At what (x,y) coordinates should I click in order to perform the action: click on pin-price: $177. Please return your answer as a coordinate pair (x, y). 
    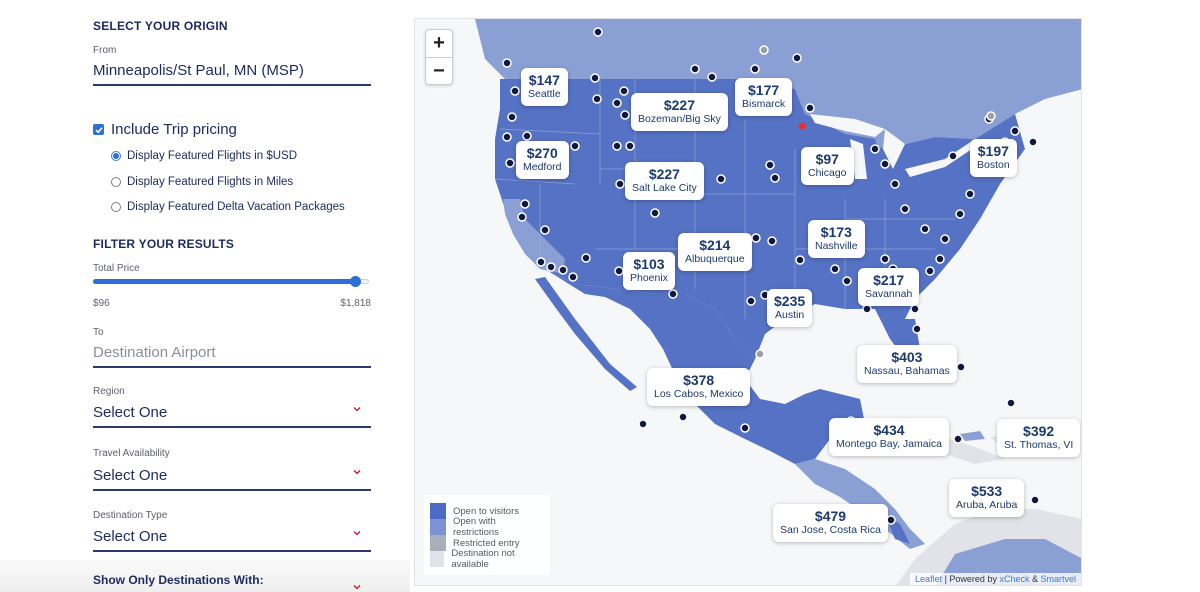
    Looking at the image, I should click on (764, 90).